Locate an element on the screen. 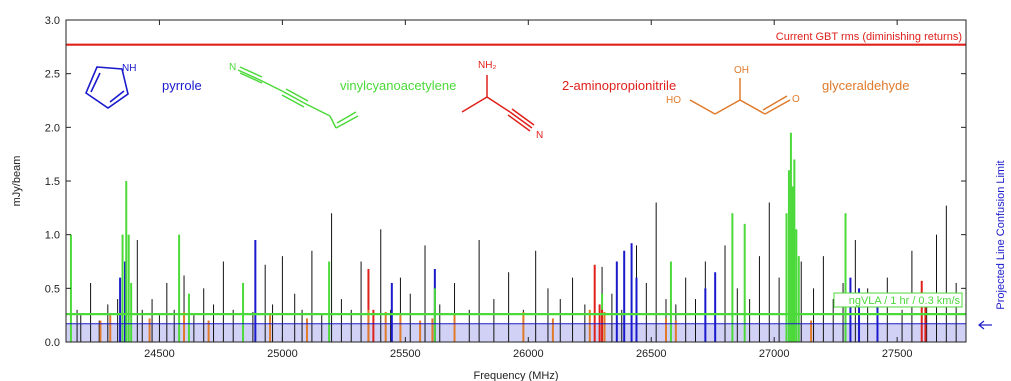 This screenshot has height=381, width=1011. pyrrole-structure is located at coordinates (107, 87).